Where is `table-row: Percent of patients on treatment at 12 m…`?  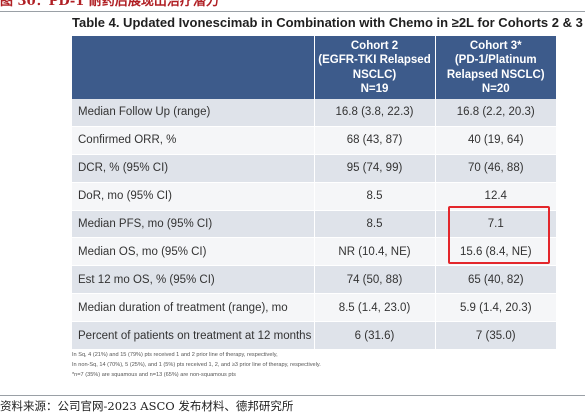 table-row: Percent of patients on treatment at 12 m… is located at coordinates (314, 336).